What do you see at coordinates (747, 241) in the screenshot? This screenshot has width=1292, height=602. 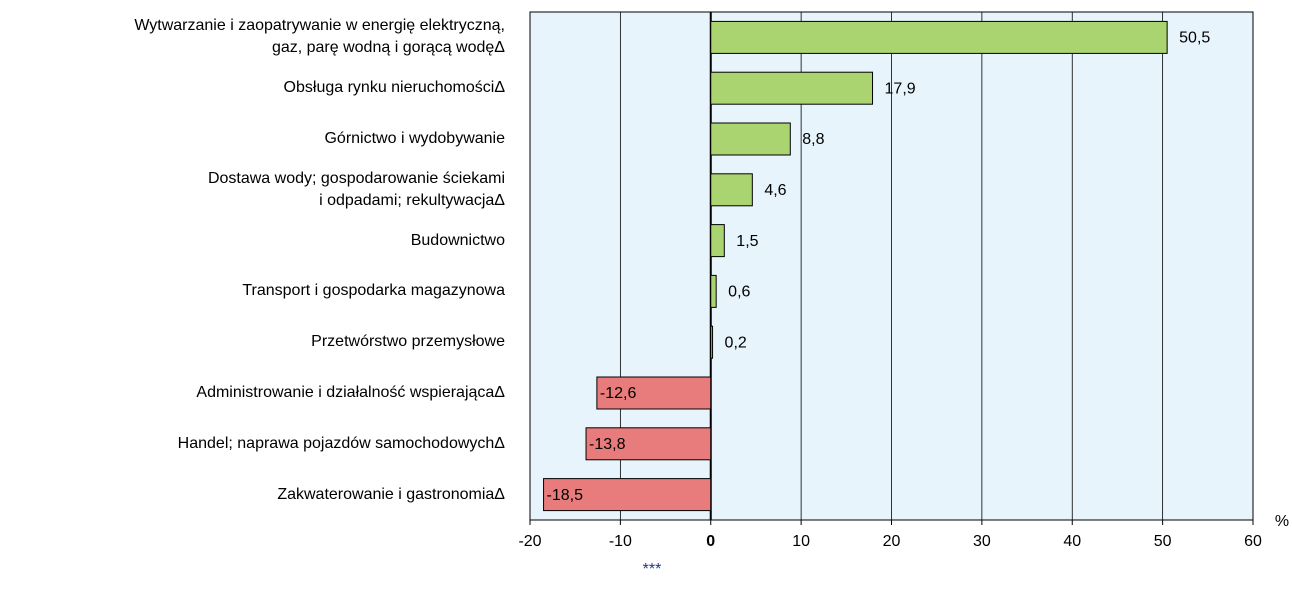 I see `value-label: 1,5` at bounding box center [747, 241].